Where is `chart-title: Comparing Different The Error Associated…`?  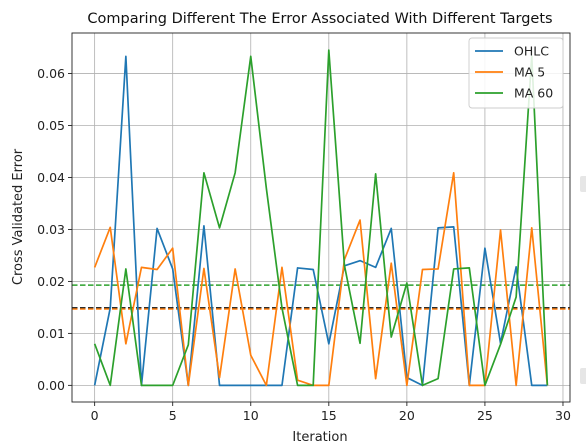 chart-title: Comparing Different The Error Associated… is located at coordinates (319, 19).